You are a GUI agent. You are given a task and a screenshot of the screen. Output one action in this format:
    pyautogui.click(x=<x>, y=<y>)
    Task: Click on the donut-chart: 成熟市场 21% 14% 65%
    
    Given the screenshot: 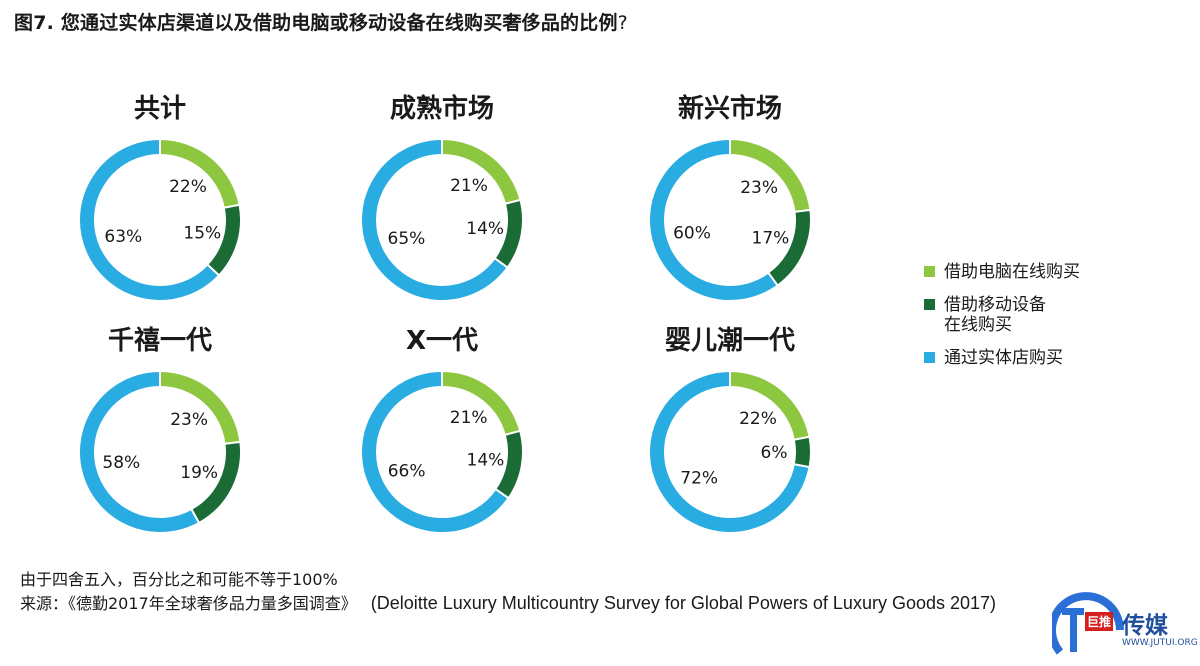 What is the action you would take?
    pyautogui.click(x=442, y=198)
    